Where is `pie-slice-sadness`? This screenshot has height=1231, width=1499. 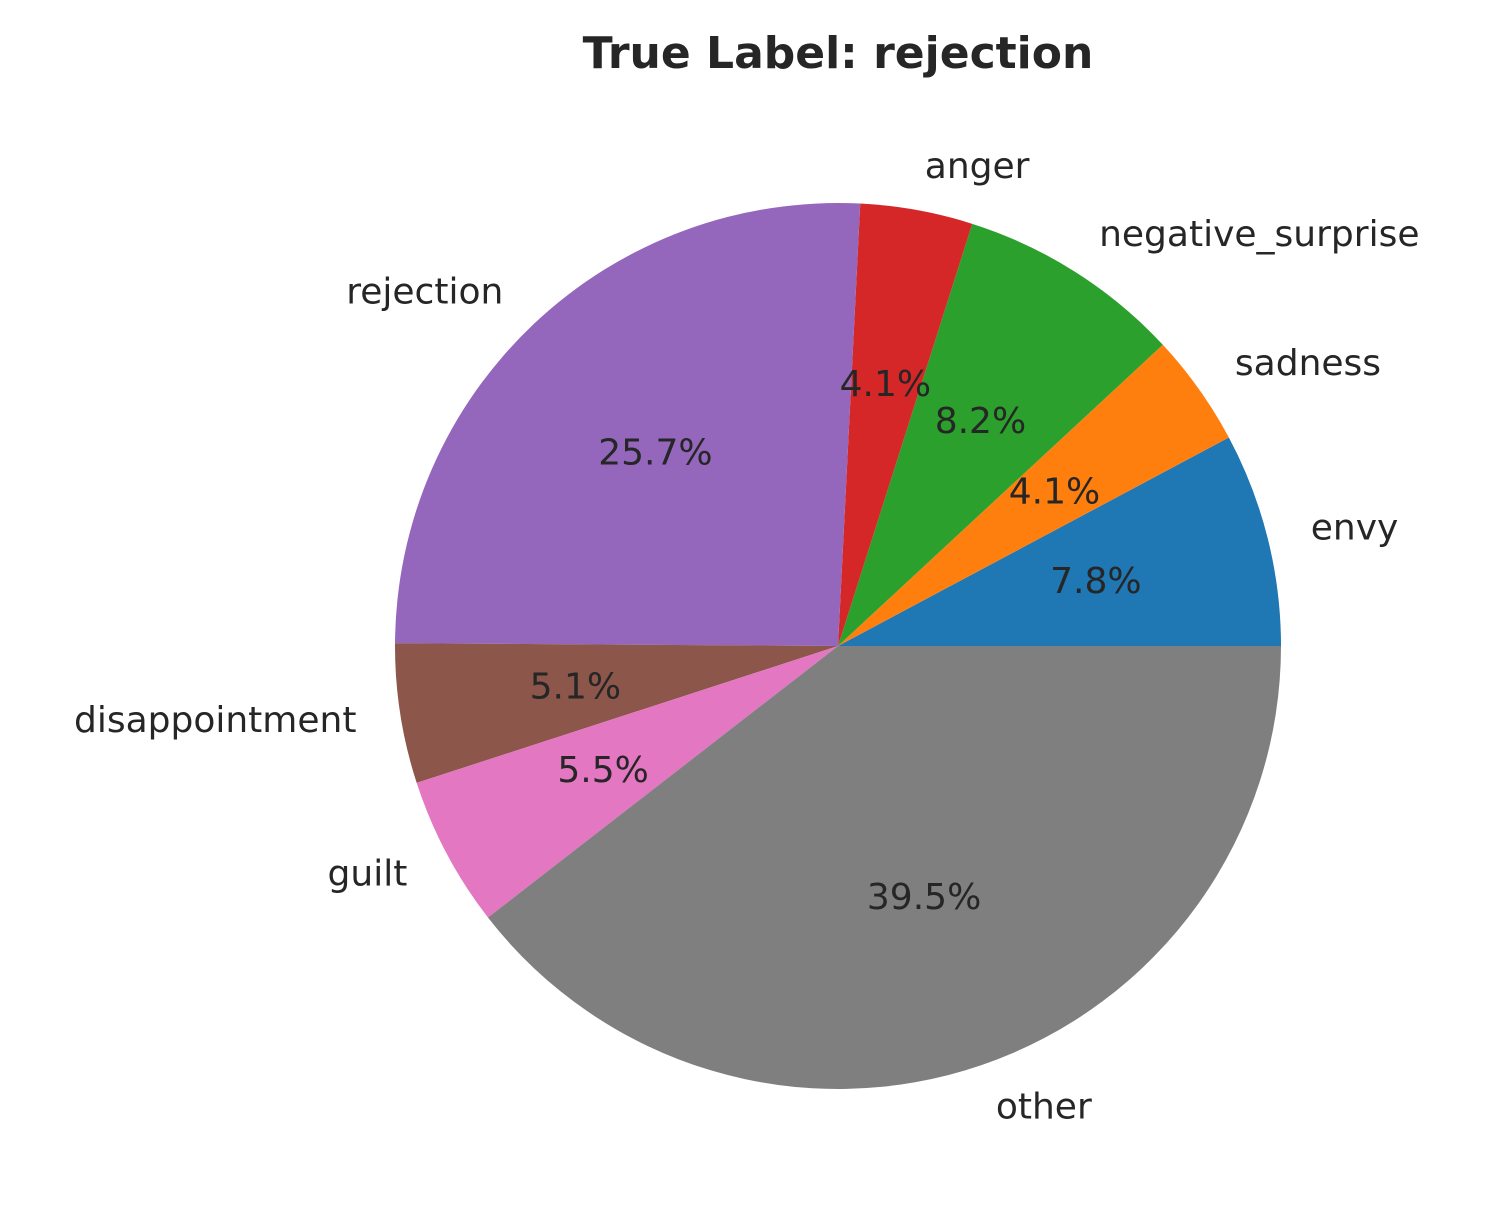
pie-slice-sadness is located at coordinates (1033, 495).